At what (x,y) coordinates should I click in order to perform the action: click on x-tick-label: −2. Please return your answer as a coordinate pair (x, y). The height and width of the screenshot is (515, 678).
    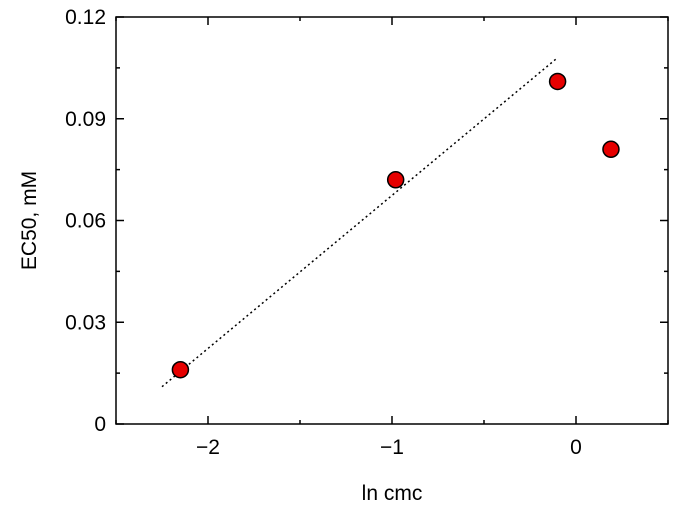
    Looking at the image, I should click on (208, 447).